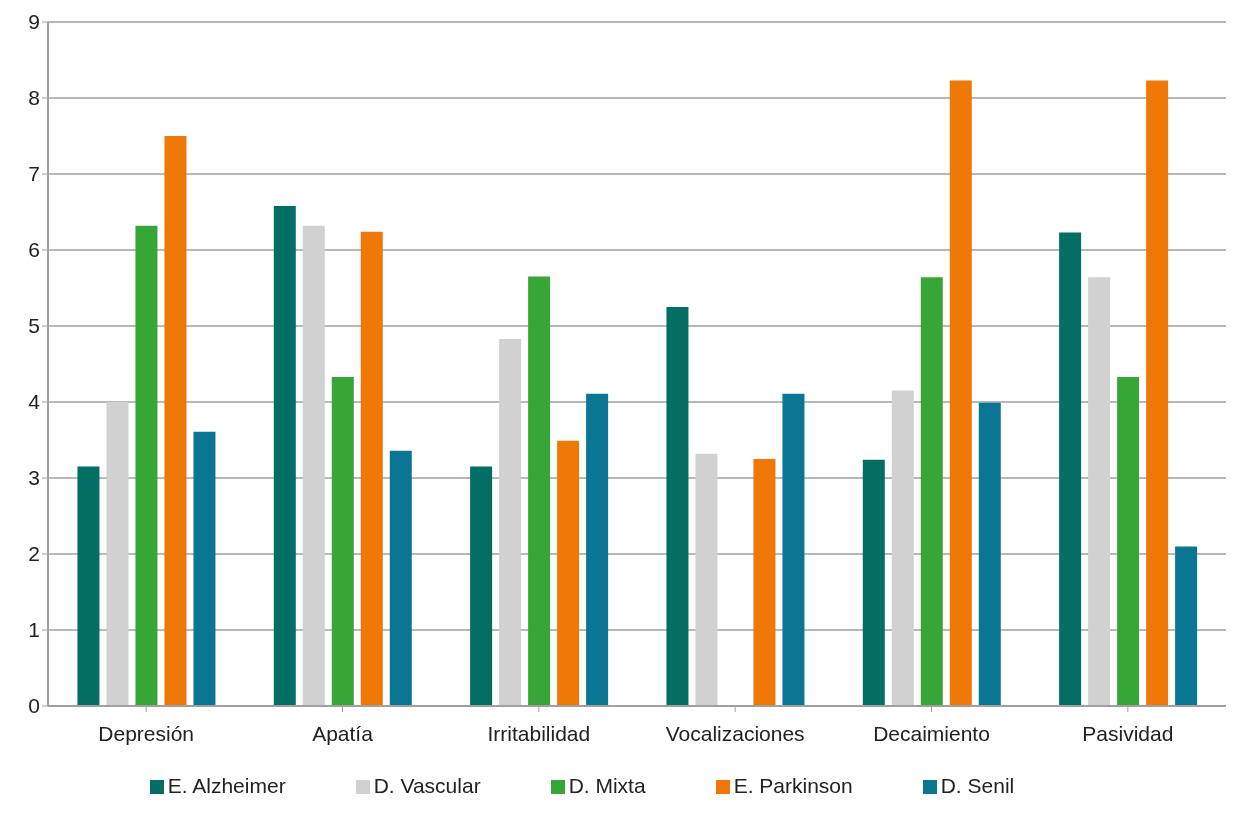  I want to click on y-tick-label: 0, so click(34, 706).